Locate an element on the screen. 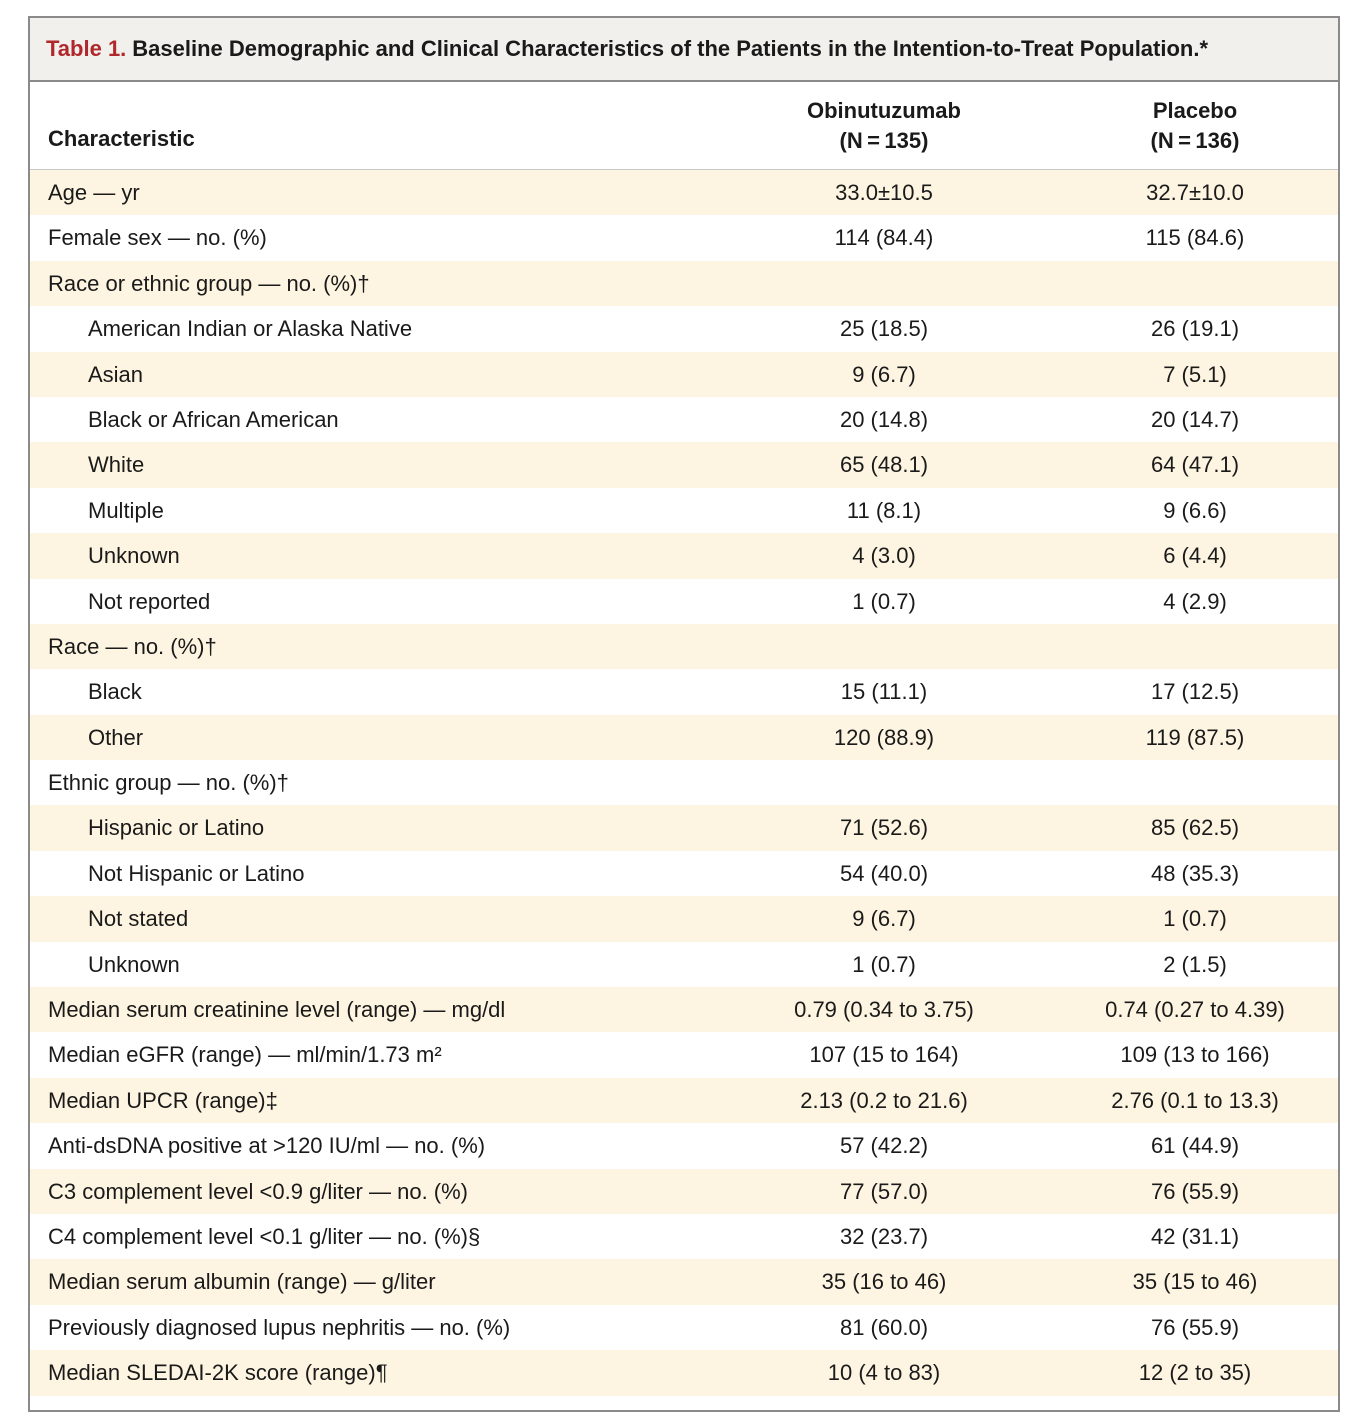 The image size is (1370, 1426). row-label: White is located at coordinates (116, 465).